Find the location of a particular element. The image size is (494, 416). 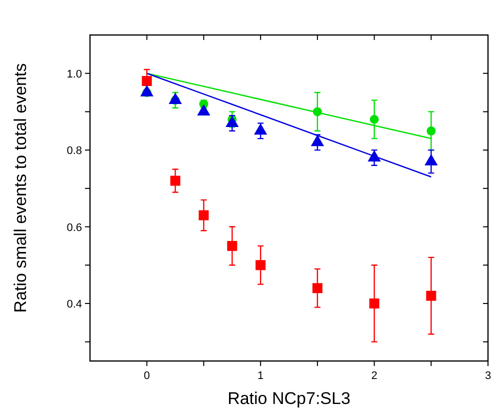

x-tick-label: 1 is located at coordinates (261, 376).